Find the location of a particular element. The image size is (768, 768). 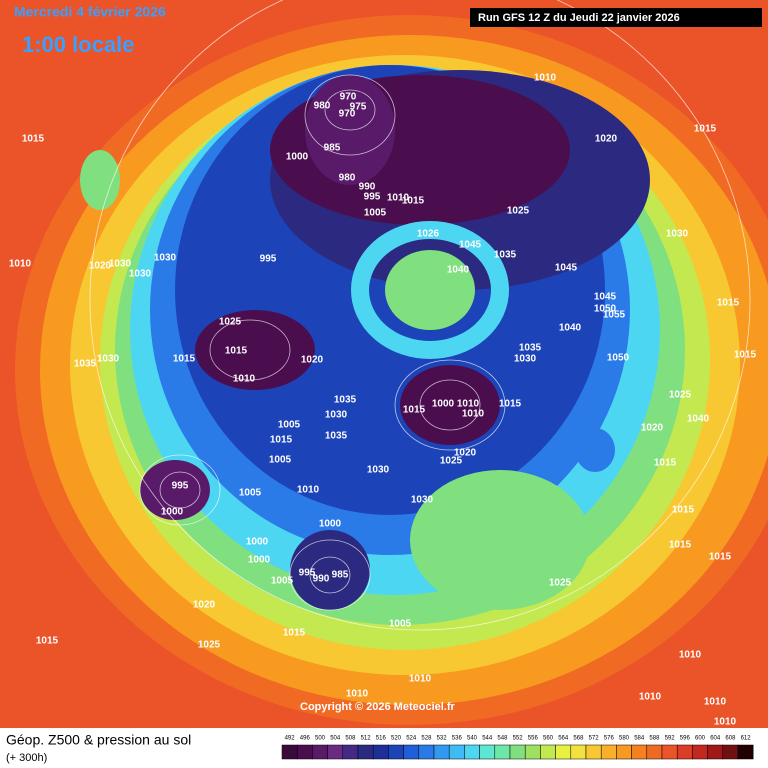

color-label: 536 is located at coordinates (457, 739).